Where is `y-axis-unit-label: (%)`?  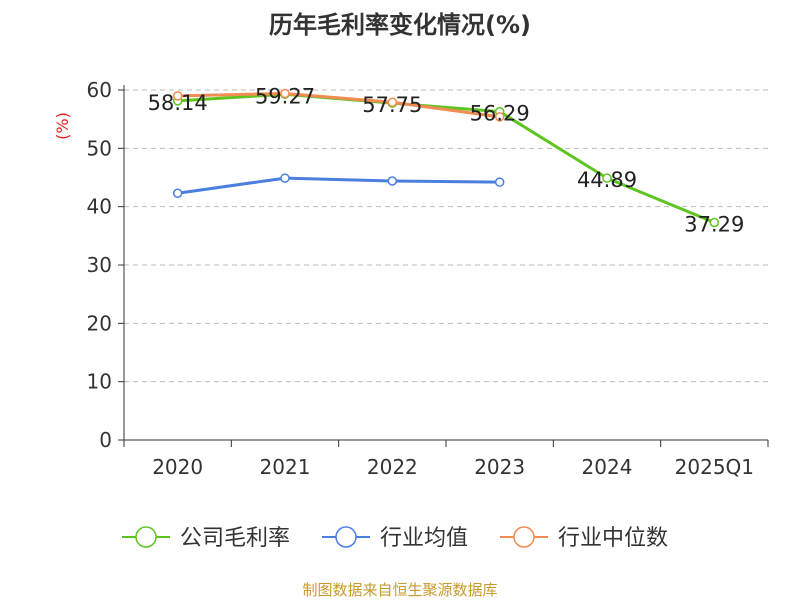 y-axis-unit-label: (%) is located at coordinates (62, 126).